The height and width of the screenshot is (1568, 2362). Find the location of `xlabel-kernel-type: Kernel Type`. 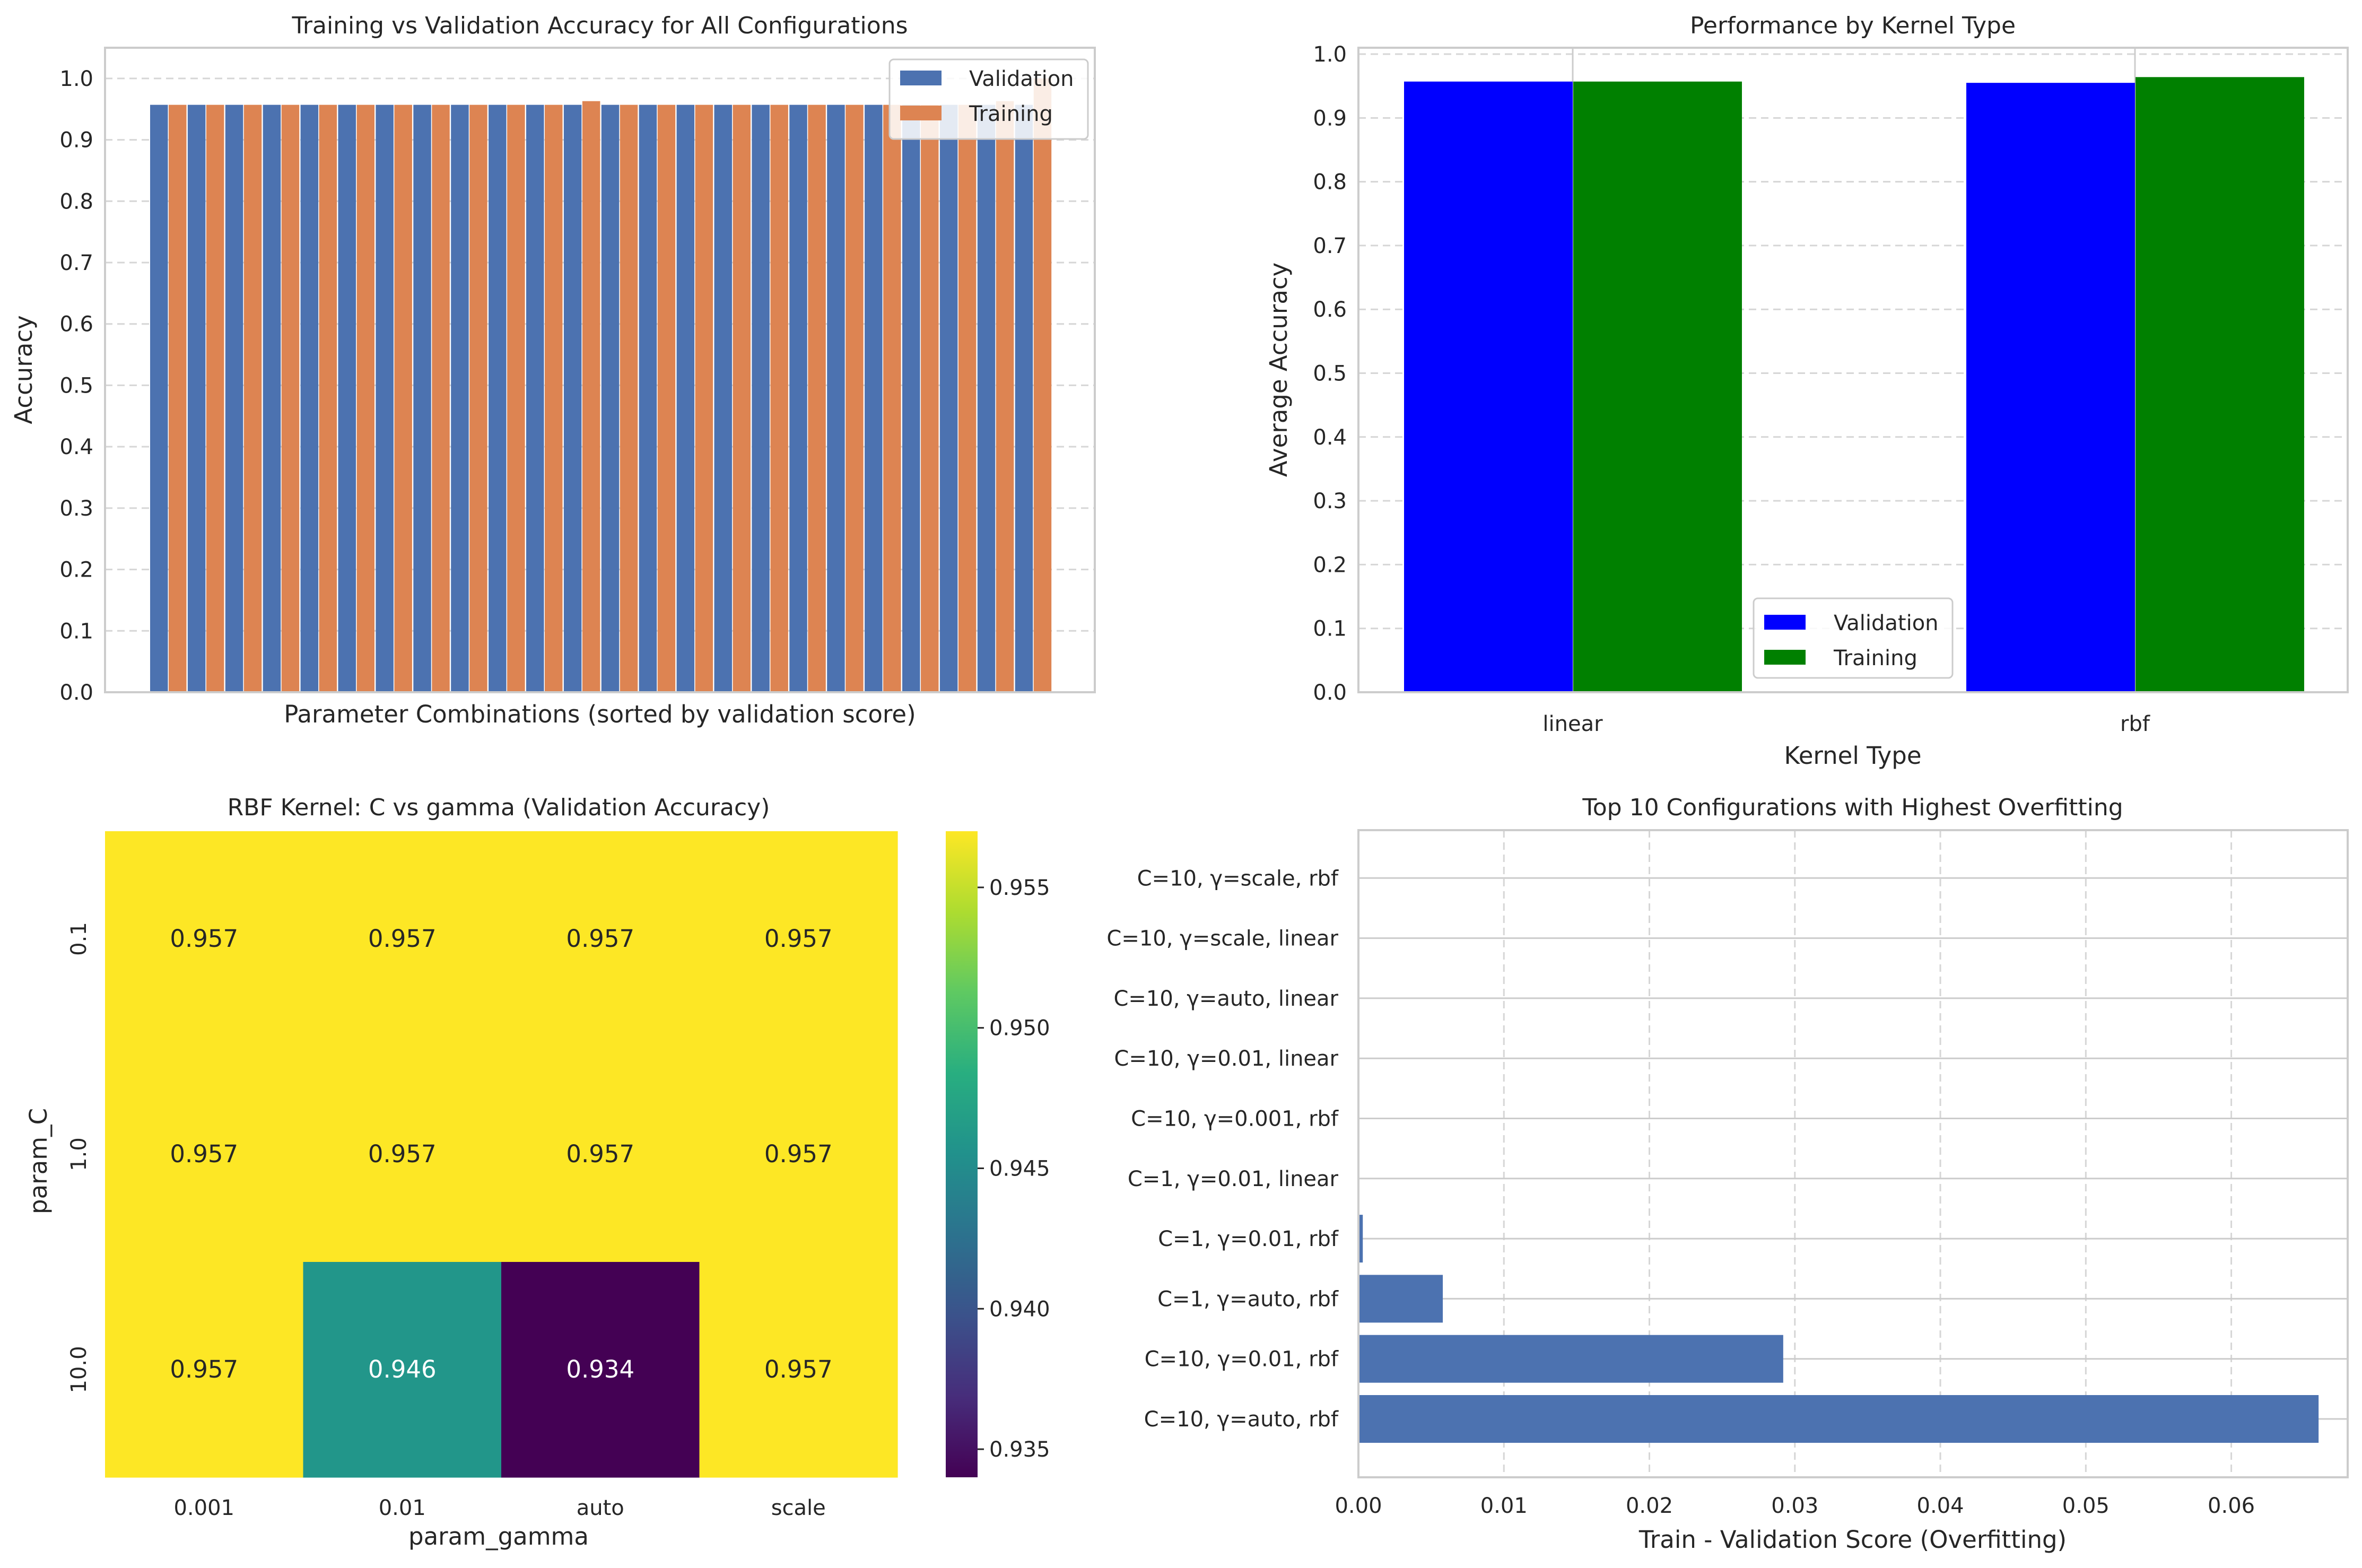

xlabel-kernel-type: Kernel Type is located at coordinates (1852, 756).